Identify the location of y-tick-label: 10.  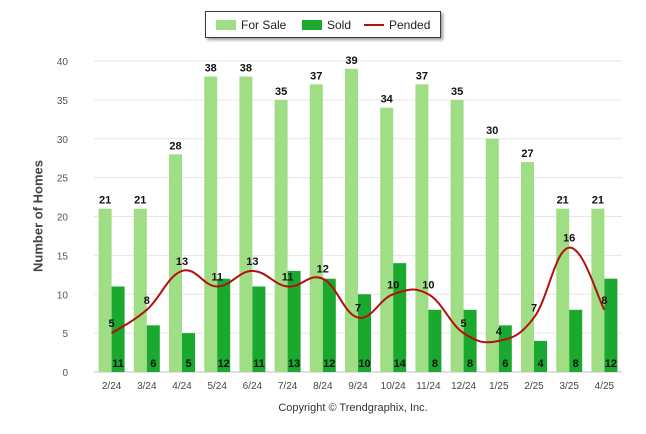
(63, 295).